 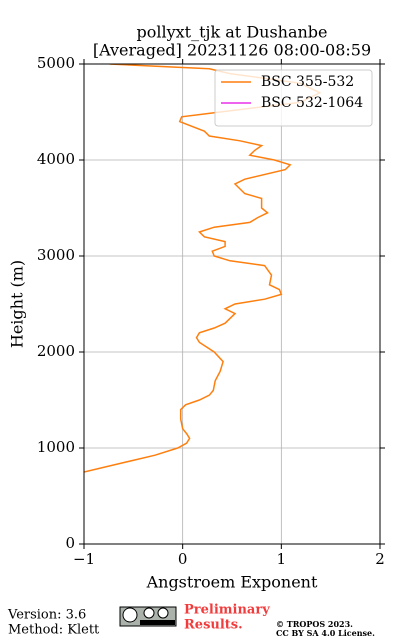 What do you see at coordinates (213, 625) in the screenshot?
I see `status-line-2: Results.` at bounding box center [213, 625].